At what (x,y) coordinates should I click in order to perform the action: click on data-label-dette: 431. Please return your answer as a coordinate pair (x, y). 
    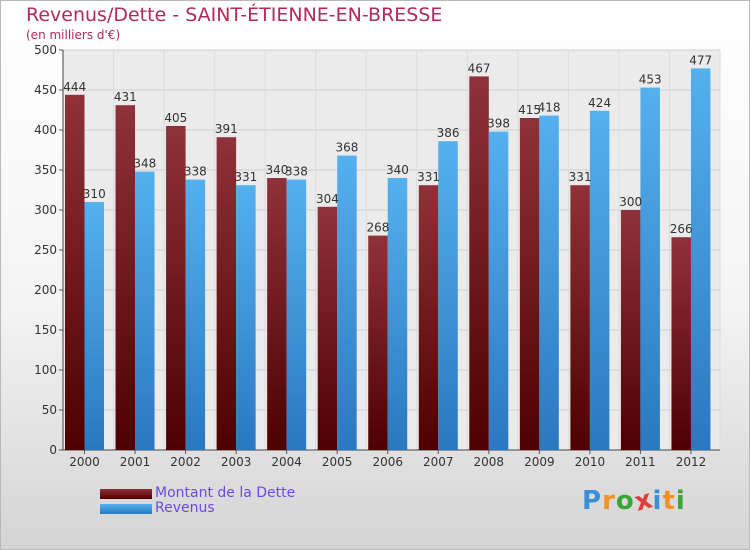
    Looking at the image, I should click on (125, 97).